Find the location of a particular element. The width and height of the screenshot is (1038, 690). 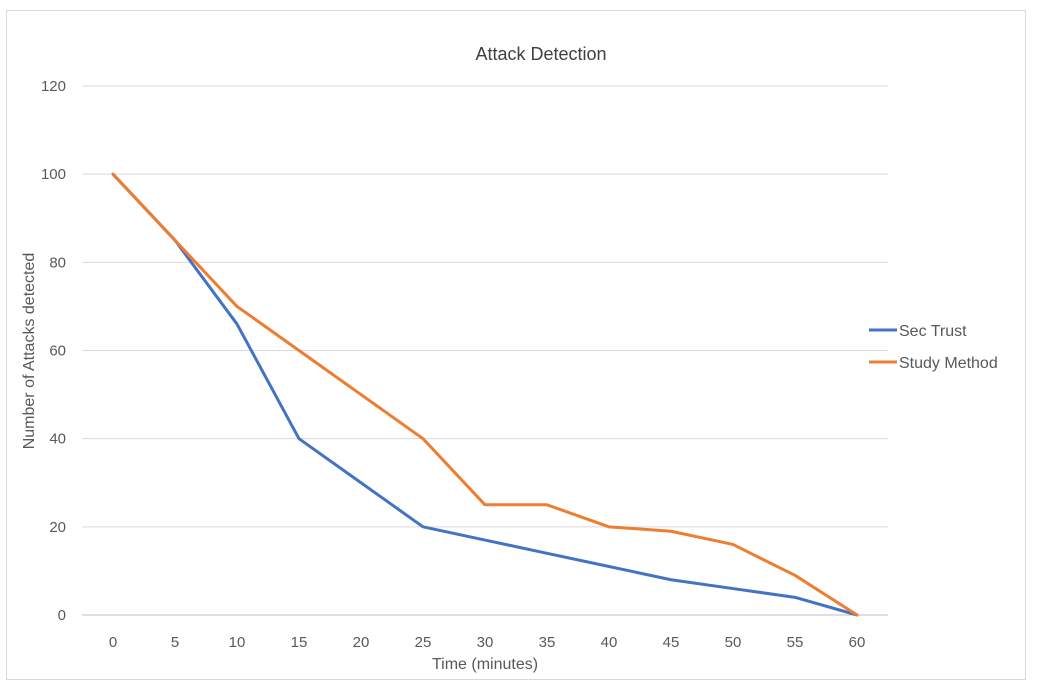

x-tick-label: 15 is located at coordinates (299, 642).